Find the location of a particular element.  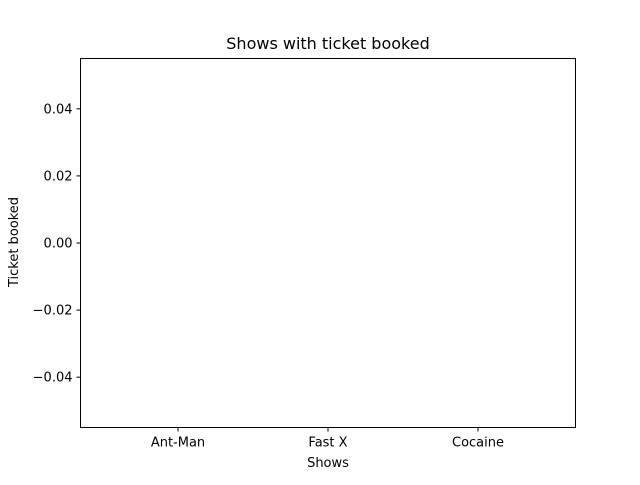

x-tick-label: Cocaine is located at coordinates (478, 443).